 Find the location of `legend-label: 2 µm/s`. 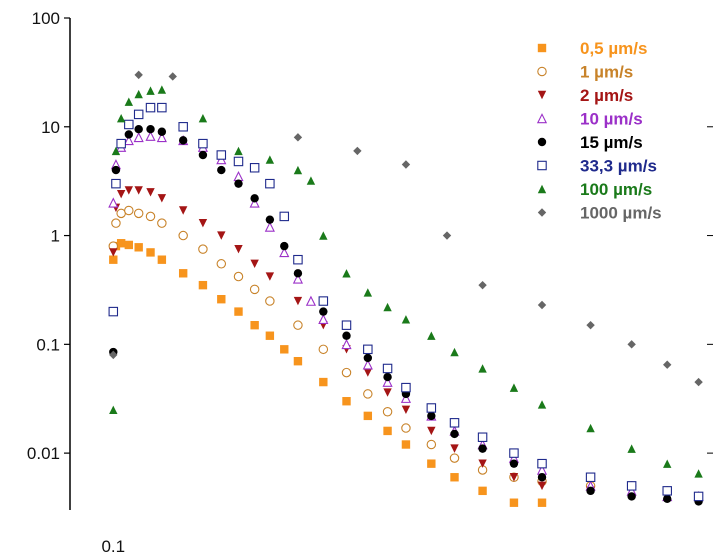

legend-label: 2 µm/s is located at coordinates (606, 95).